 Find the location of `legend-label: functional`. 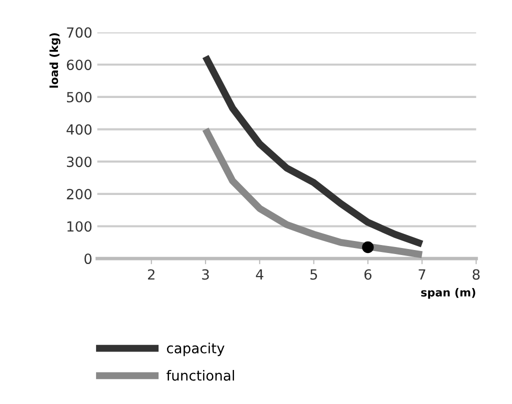

legend-label: functional is located at coordinates (200, 375).